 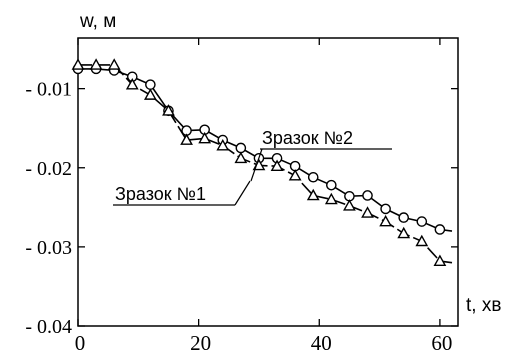 What do you see at coordinates (307, 138) in the screenshot?
I see `annotation-label-sample-2: Зразок №2` at bounding box center [307, 138].